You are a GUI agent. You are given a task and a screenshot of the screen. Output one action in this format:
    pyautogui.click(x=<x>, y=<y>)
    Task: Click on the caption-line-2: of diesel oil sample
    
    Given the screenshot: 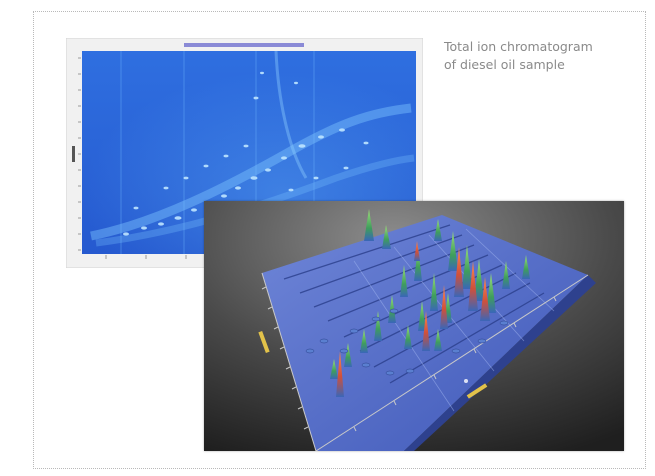 What is the action you would take?
    pyautogui.click(x=504, y=64)
    